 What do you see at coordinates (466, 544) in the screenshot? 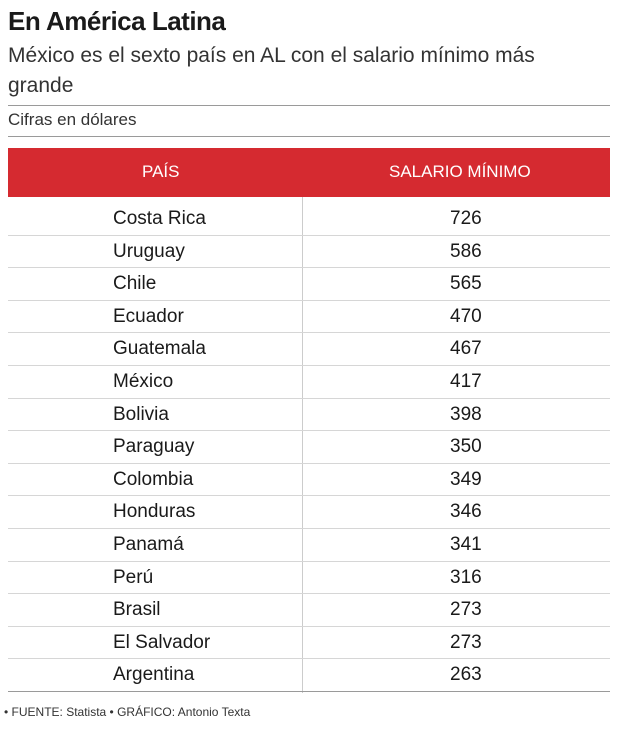
I see `minimum-wage-cell: 341` at bounding box center [466, 544].